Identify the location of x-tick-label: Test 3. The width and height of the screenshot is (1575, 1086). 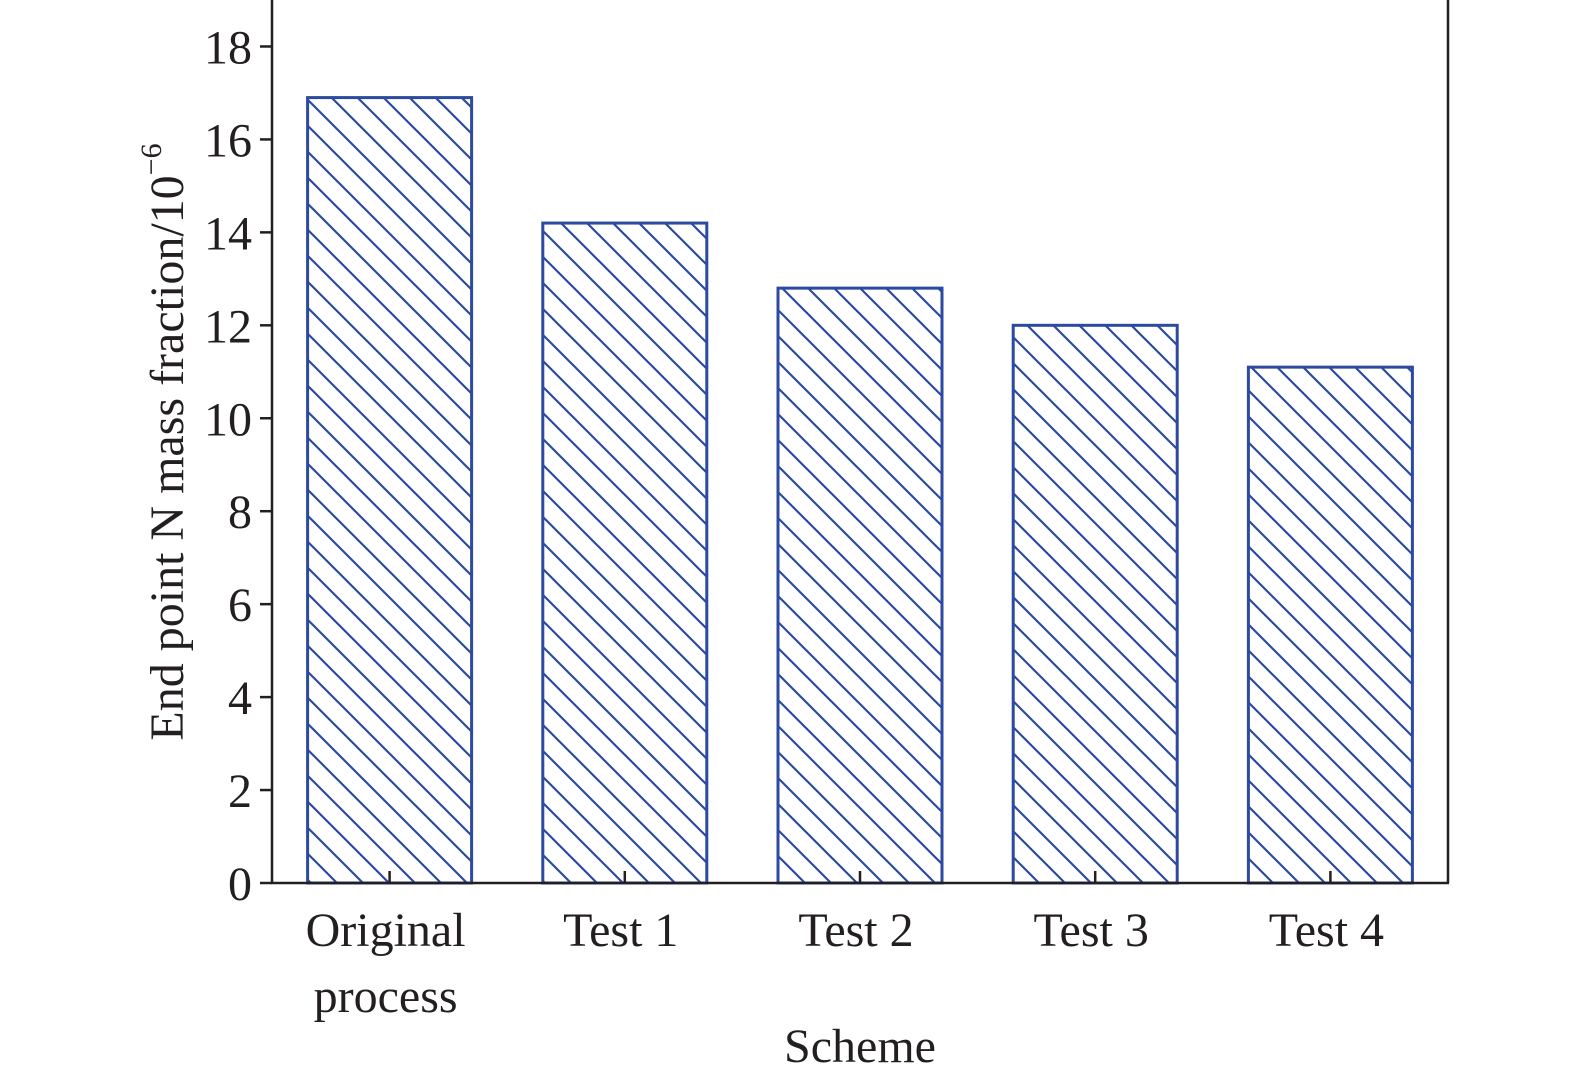
(1091, 930).